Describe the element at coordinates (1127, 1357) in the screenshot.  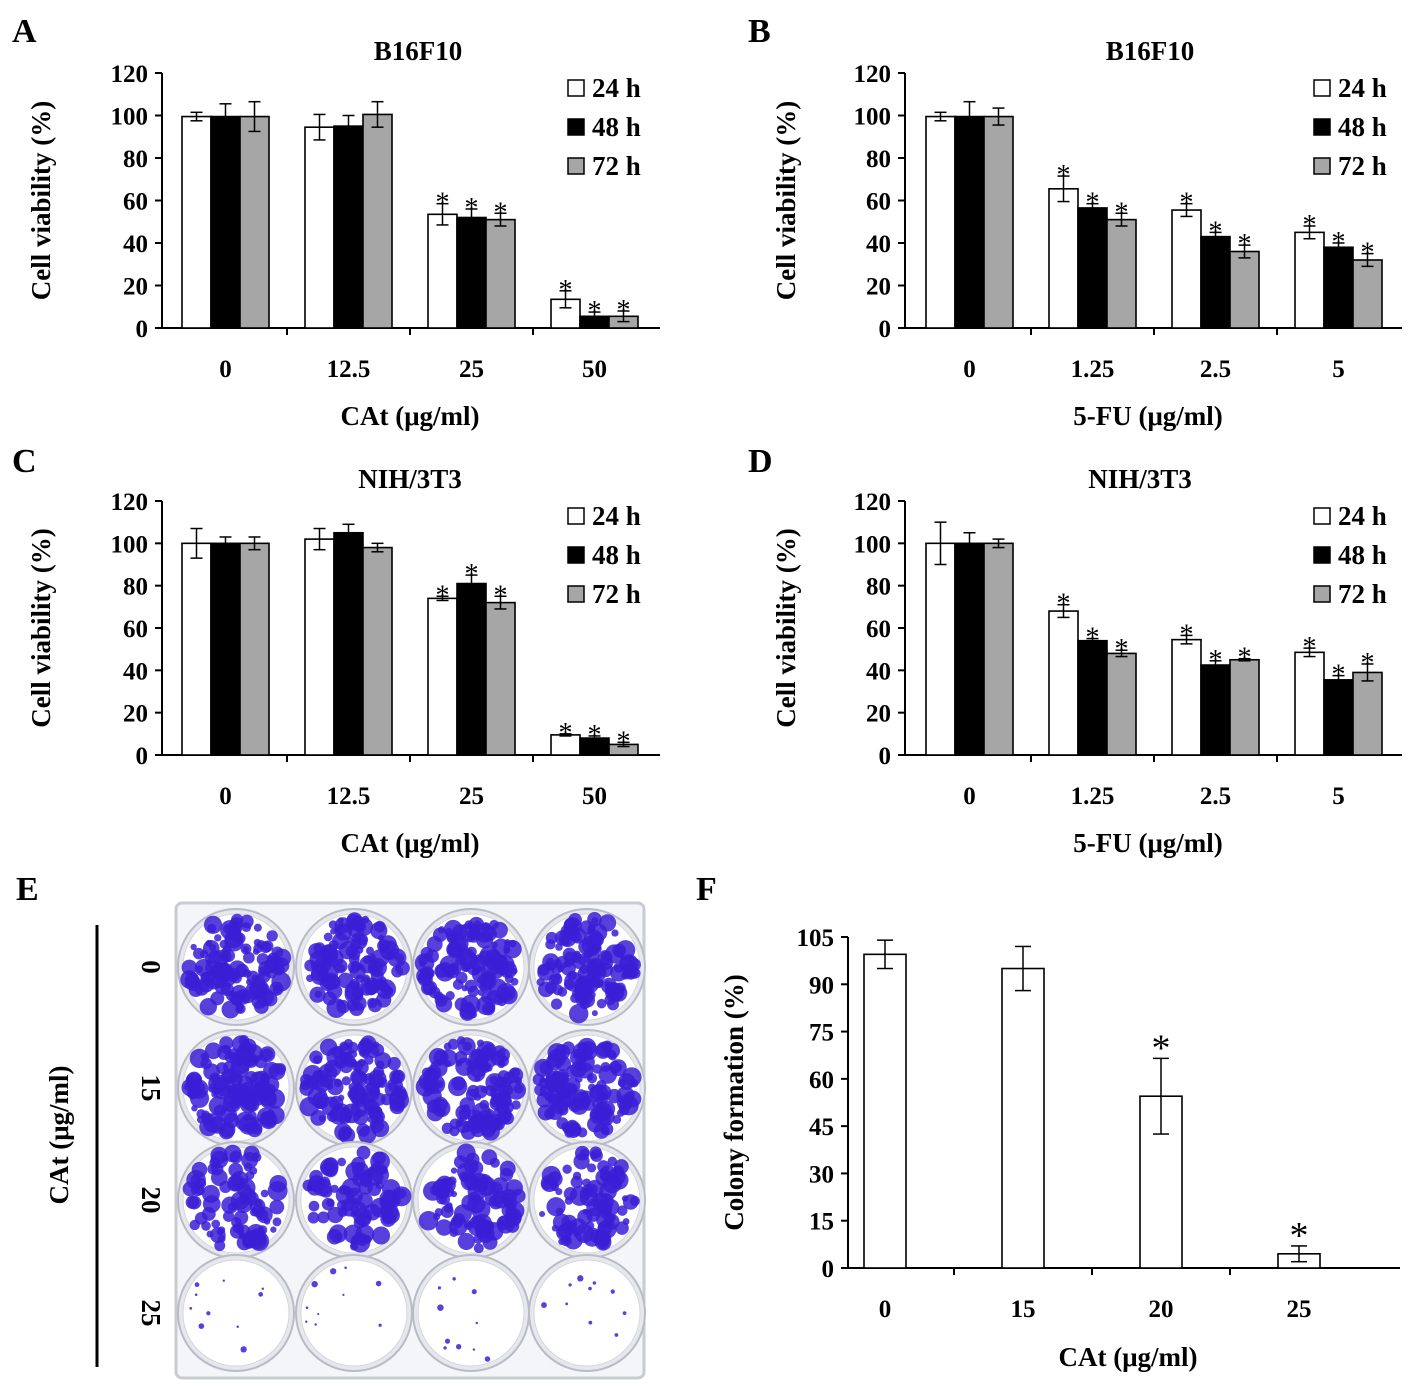
I see `x-axis-label: CAt (μg/ml)` at that location.